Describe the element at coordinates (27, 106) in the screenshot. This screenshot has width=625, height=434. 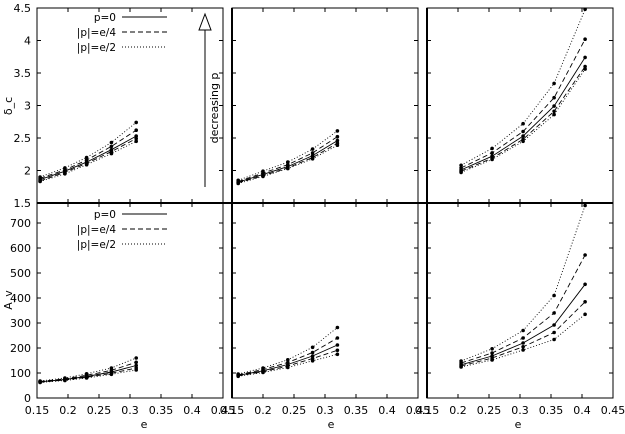
I see `y-tick-label: 3` at that location.